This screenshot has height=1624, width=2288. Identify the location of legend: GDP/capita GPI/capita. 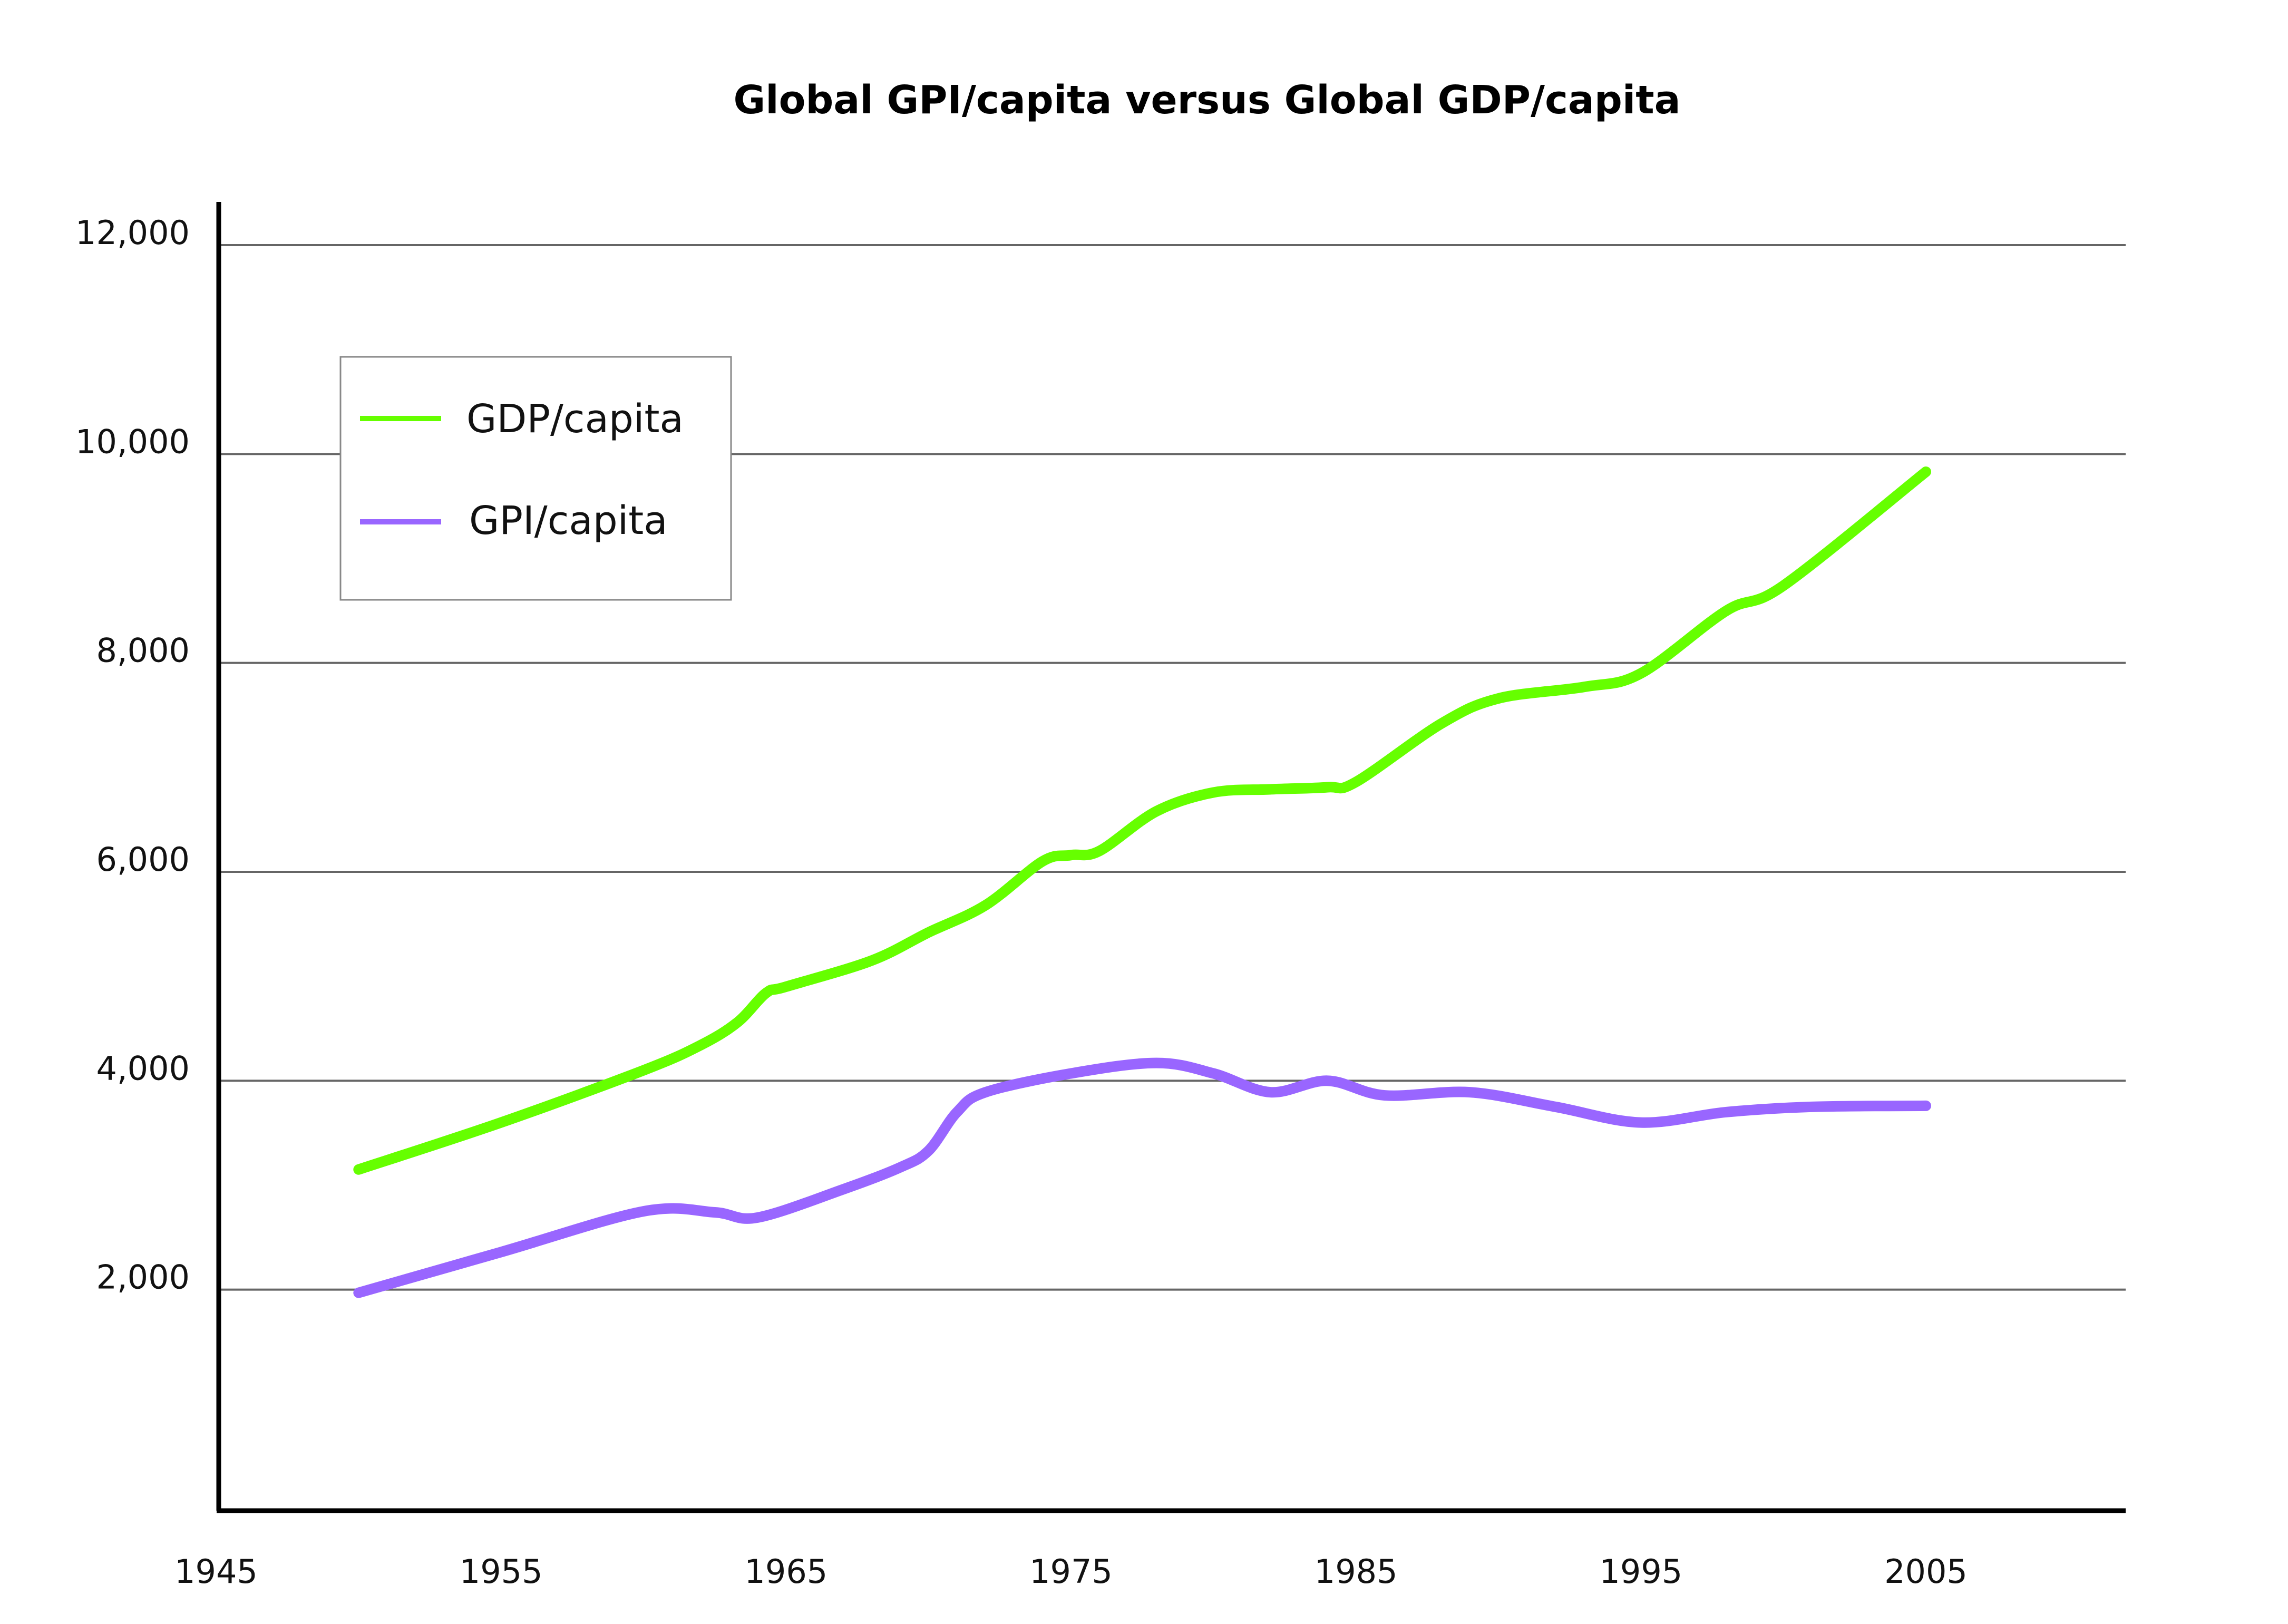
(536, 478).